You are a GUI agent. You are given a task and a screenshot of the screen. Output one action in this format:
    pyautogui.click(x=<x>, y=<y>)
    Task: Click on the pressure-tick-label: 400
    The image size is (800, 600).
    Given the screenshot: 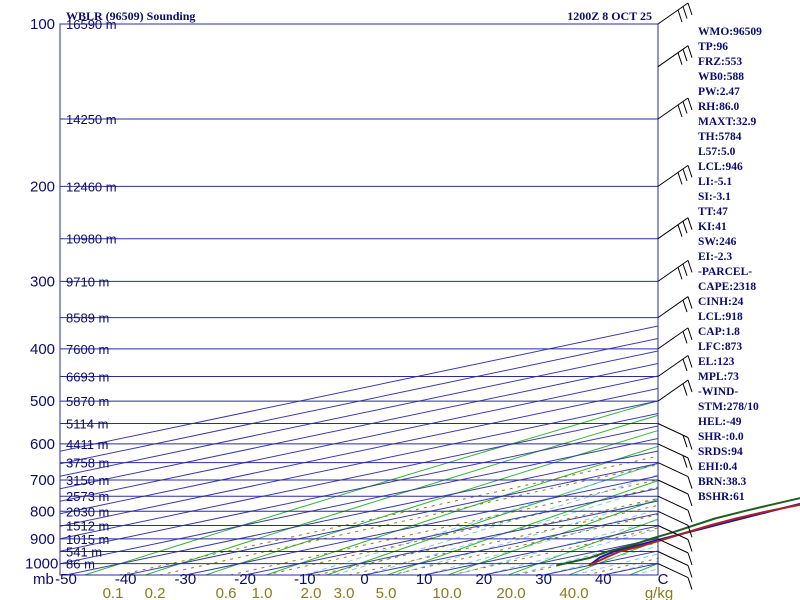 What is the action you would take?
    pyautogui.click(x=42, y=349)
    